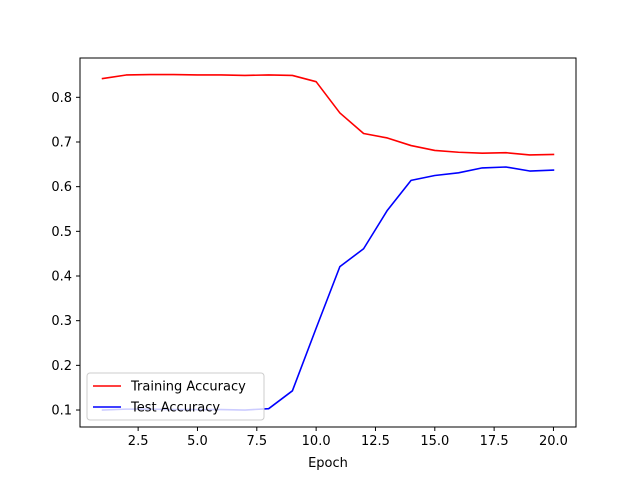 The width and height of the screenshot is (640, 484). Describe the element at coordinates (328, 114) in the screenshot. I see `series-line-training-accuracy` at that location.